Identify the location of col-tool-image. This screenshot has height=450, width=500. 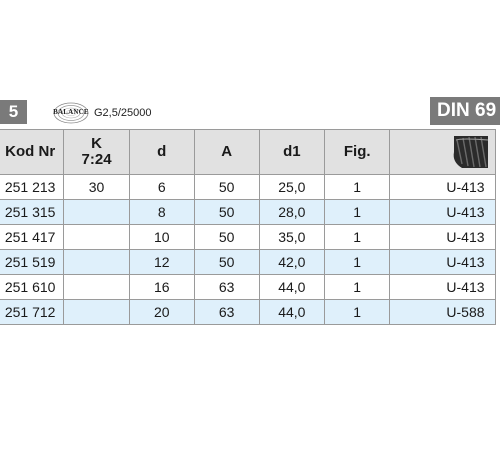
(442, 152).